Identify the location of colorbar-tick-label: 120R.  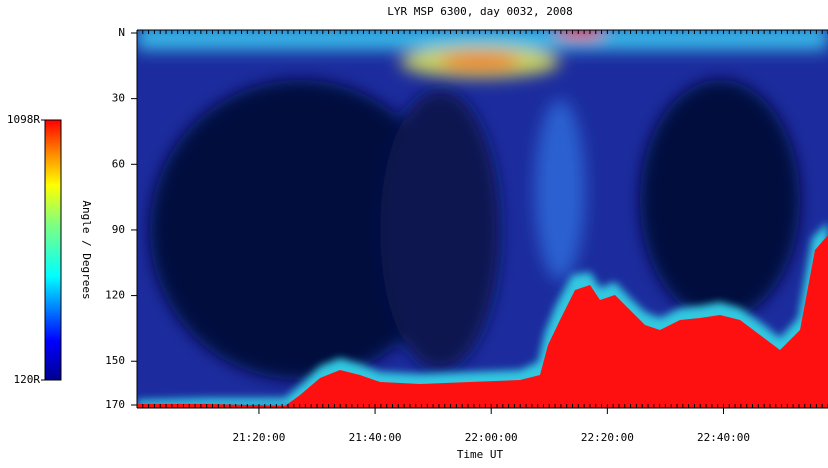
(27, 379).